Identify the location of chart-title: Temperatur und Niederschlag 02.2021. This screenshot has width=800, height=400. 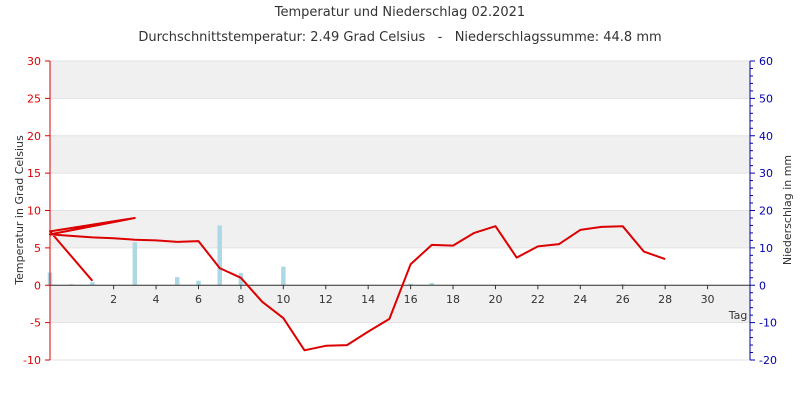
(399, 12).